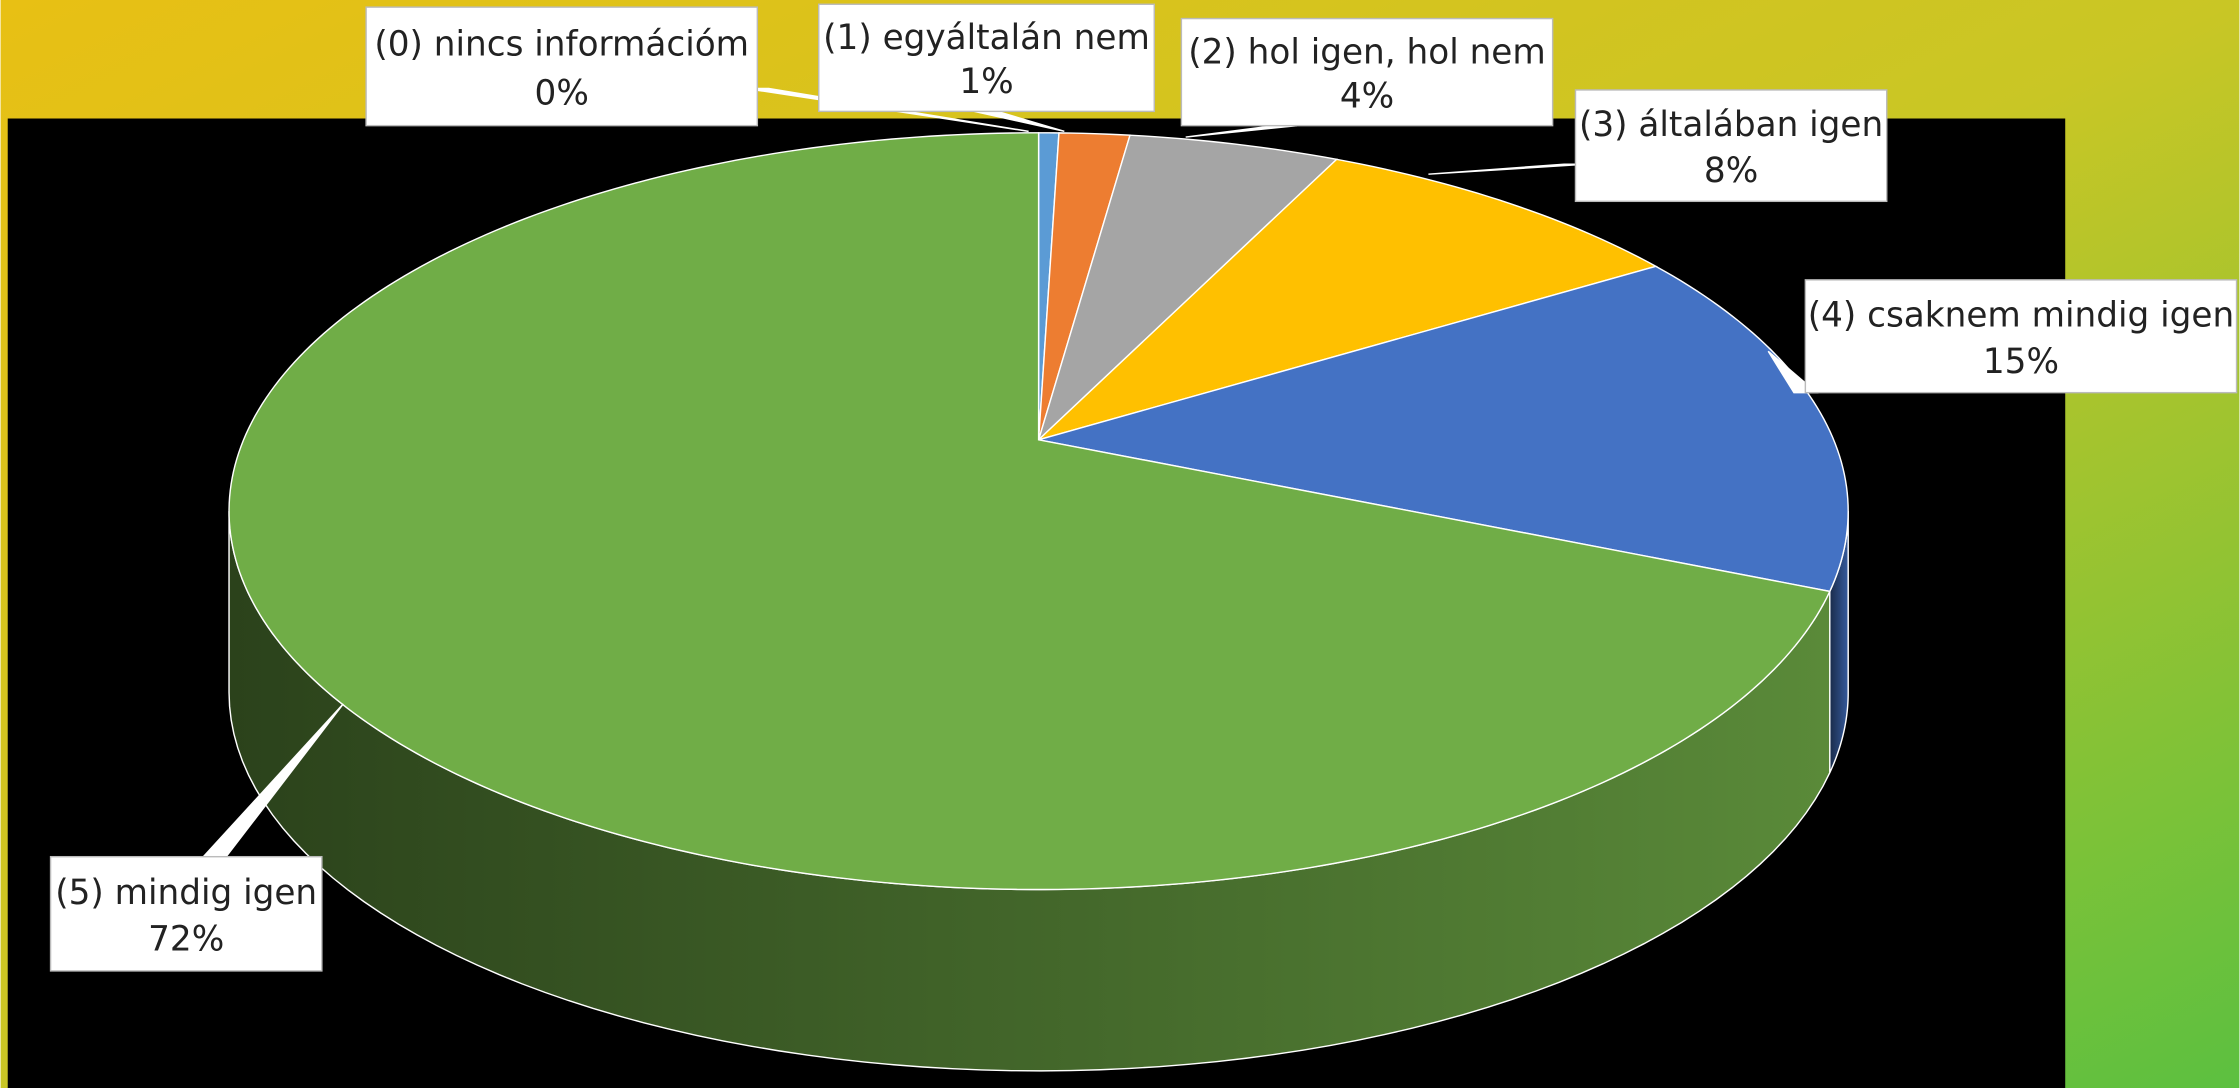 The height and width of the screenshot is (1088, 2240). I want to click on data-label-value: 1%, so click(986, 82).